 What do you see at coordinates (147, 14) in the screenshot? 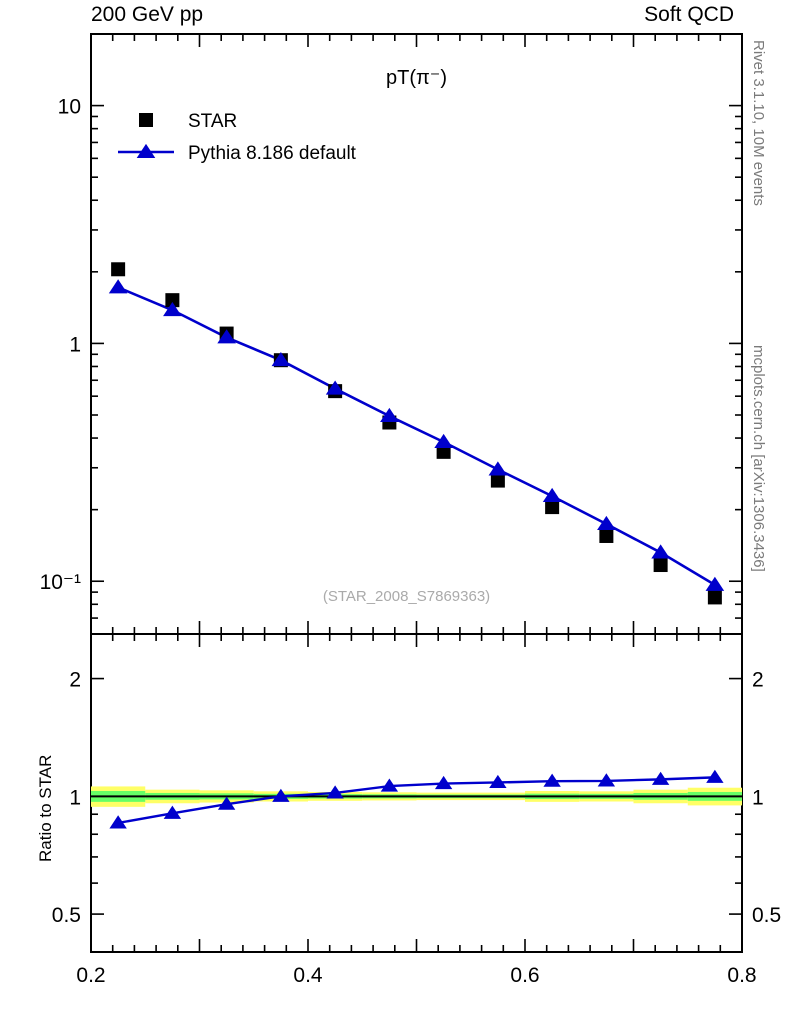
I see `header-left-label: 200 GeV pp` at bounding box center [147, 14].